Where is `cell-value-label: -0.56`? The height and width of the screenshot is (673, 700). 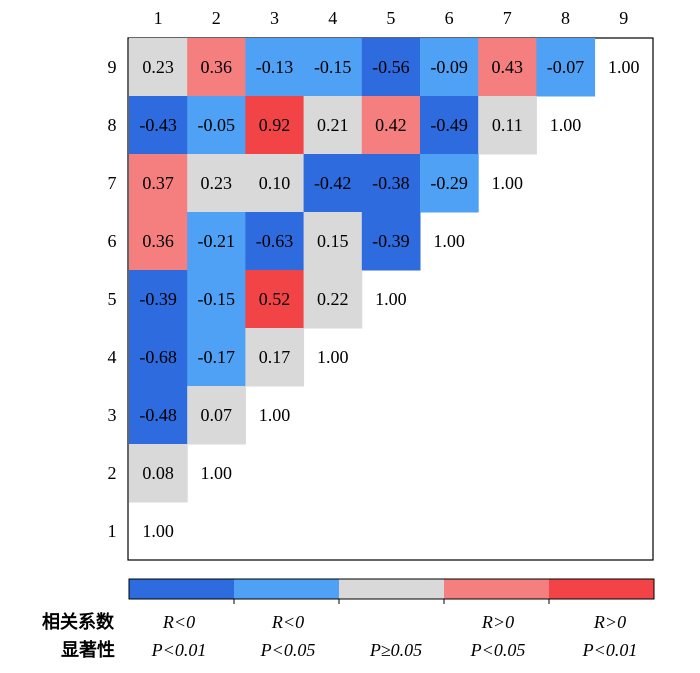 cell-value-label: -0.56 is located at coordinates (391, 67).